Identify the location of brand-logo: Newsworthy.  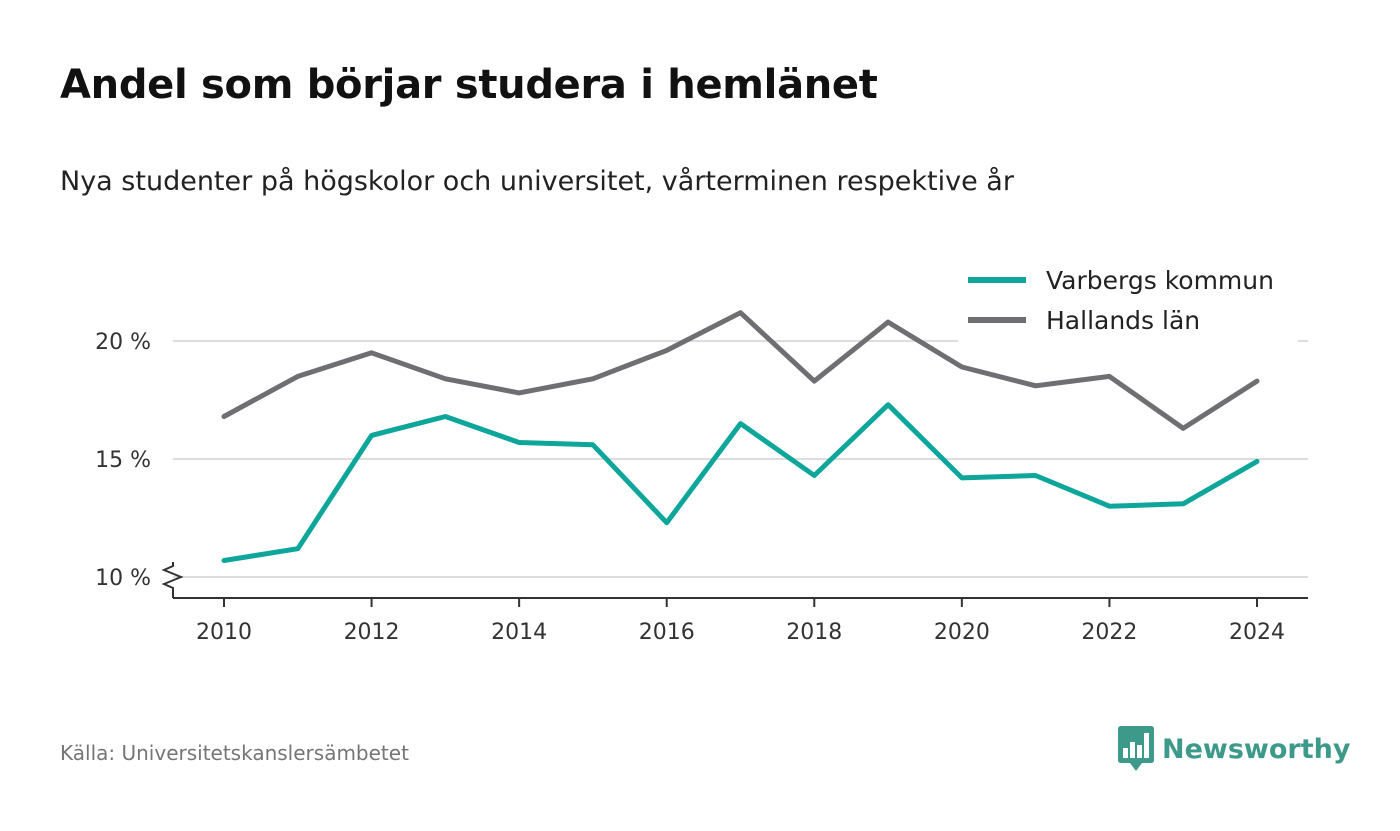
(1234, 749).